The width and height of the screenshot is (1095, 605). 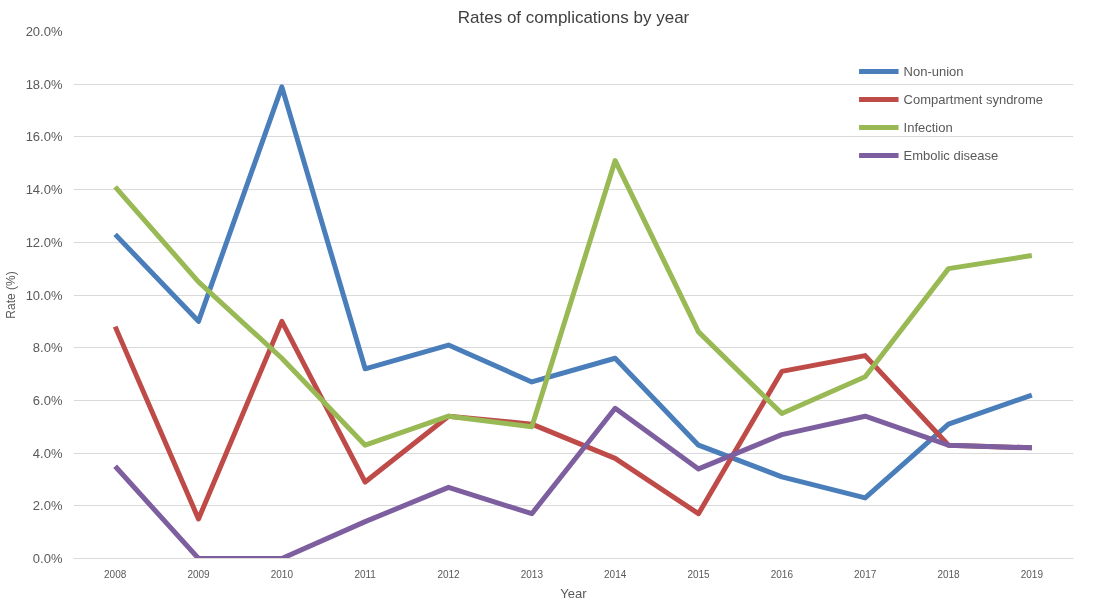 I want to click on y-tick-label: 0.0%, so click(x=47, y=558).